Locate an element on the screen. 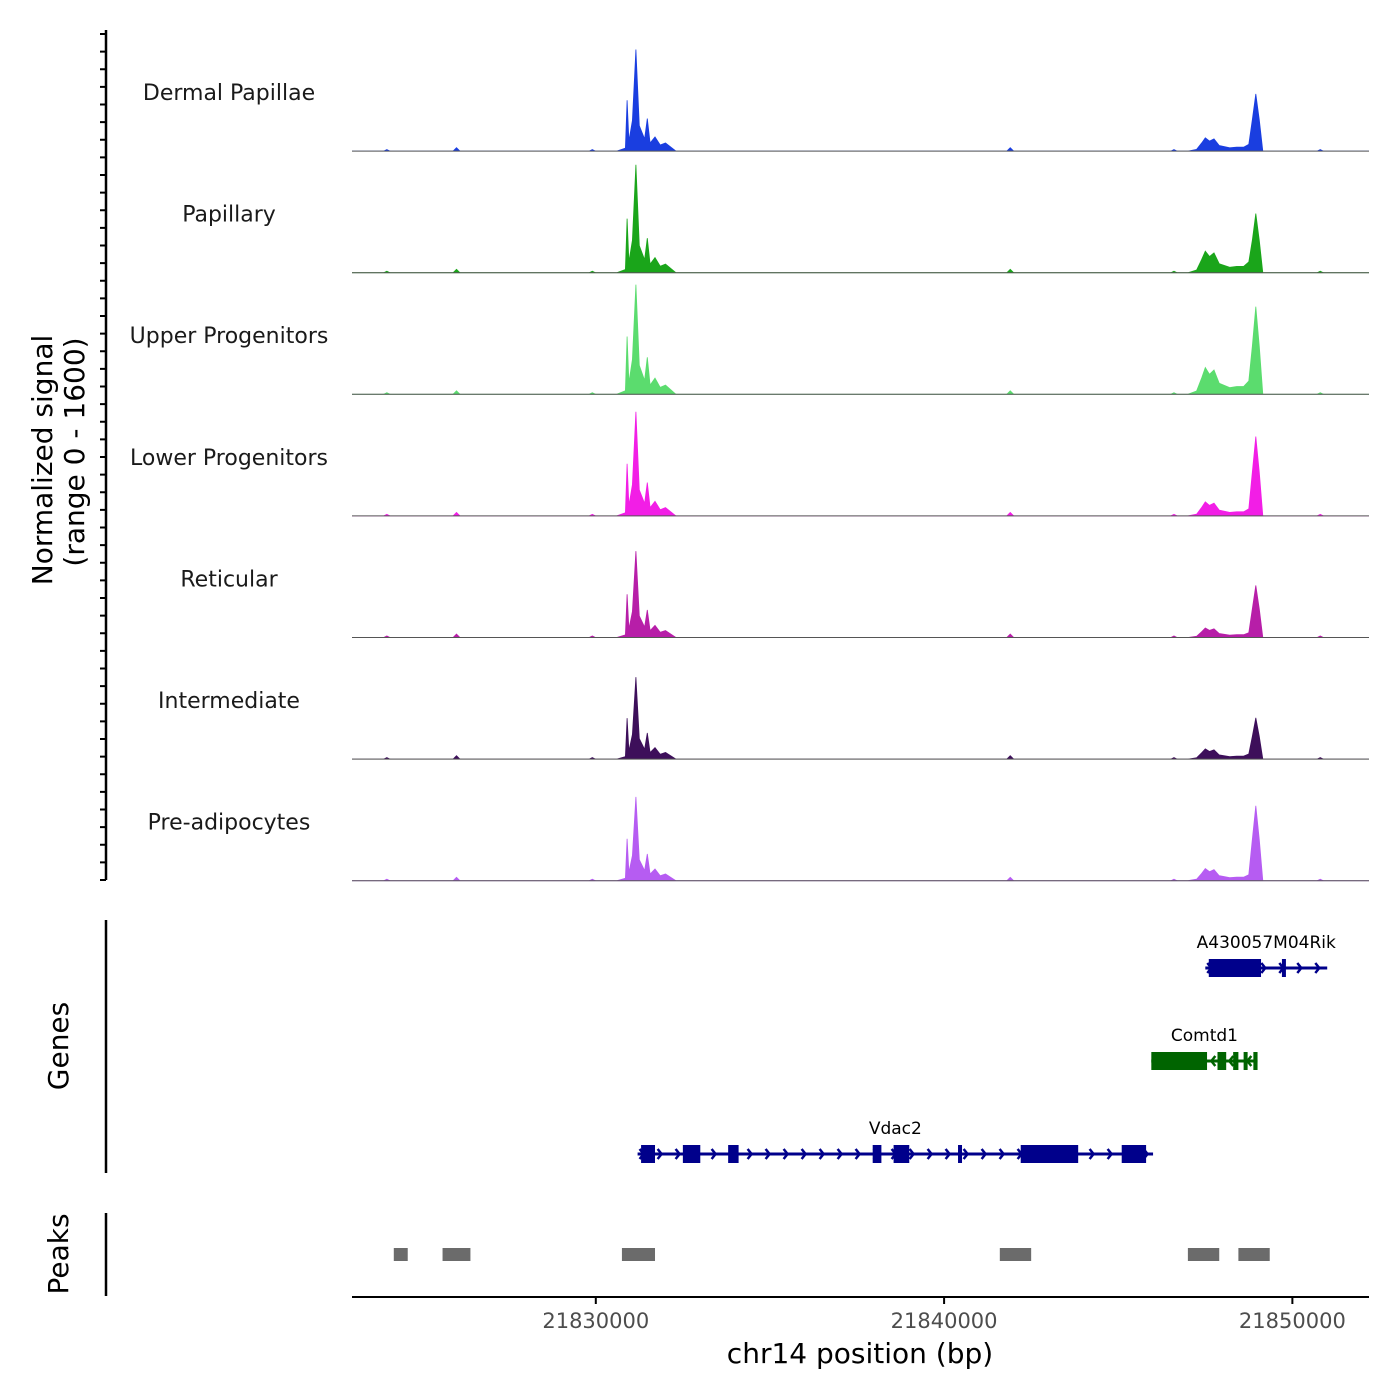 The height and width of the screenshot is (1400, 1400). track-papillary: Papillary is located at coordinates (775, 219).